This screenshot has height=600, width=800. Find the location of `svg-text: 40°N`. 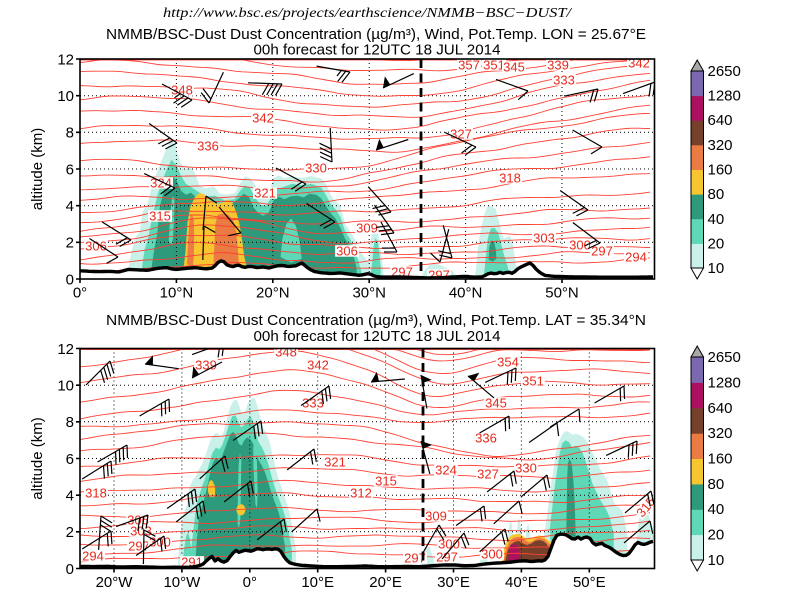

svg-text: 40°N is located at coordinates (466, 293).